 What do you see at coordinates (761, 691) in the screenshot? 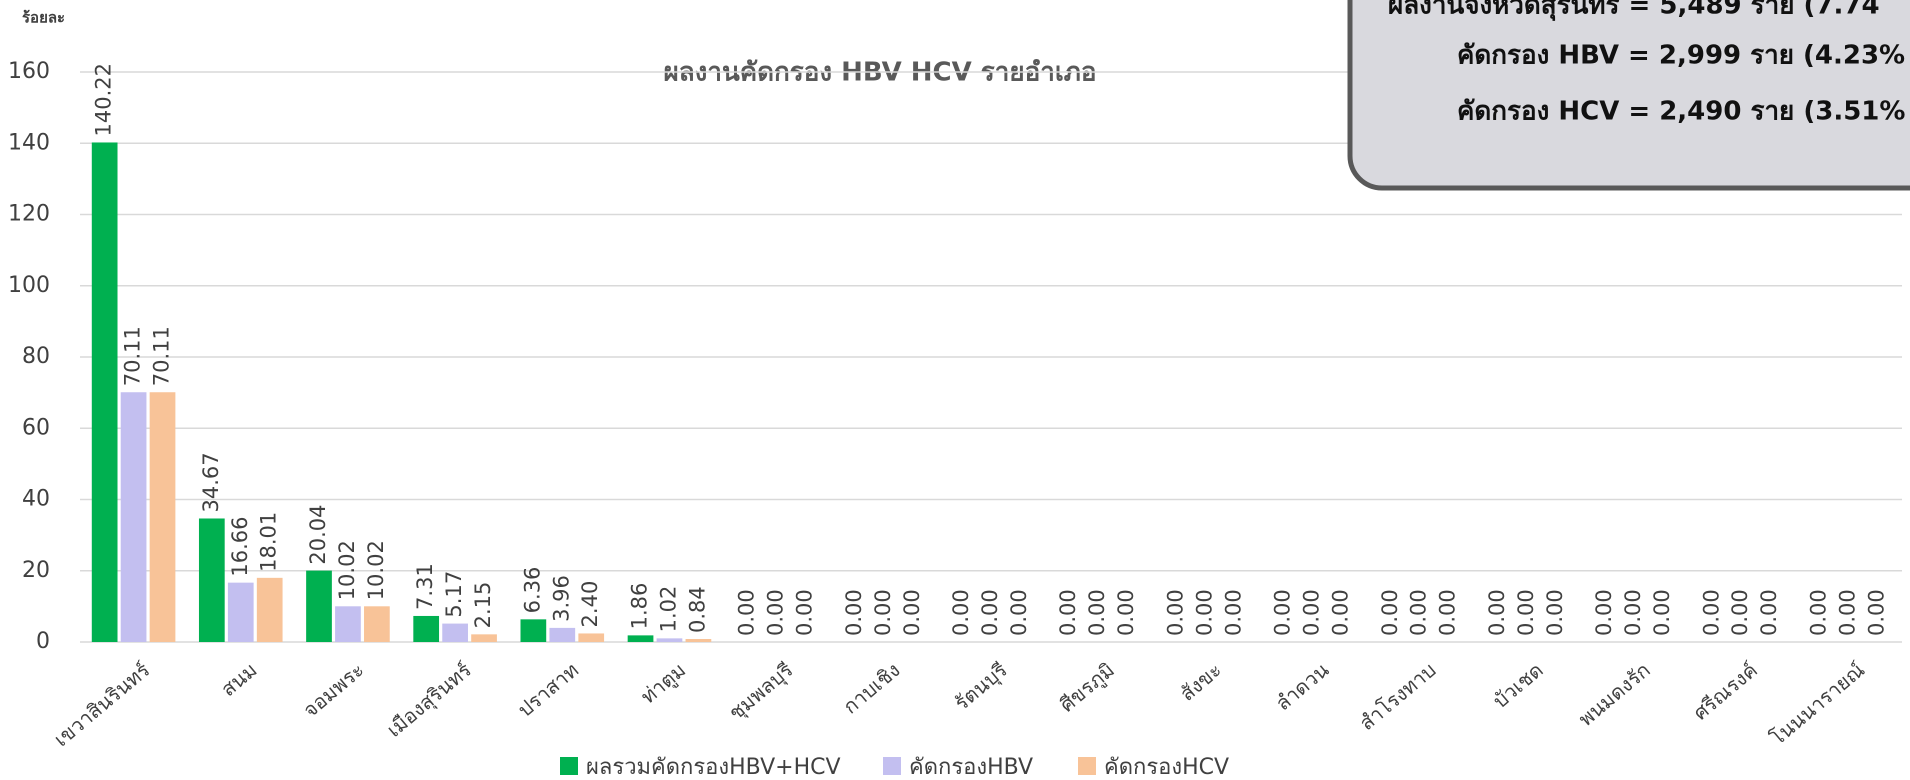
I see `x-tick-label: ชุมพลบุรี` at bounding box center [761, 691].